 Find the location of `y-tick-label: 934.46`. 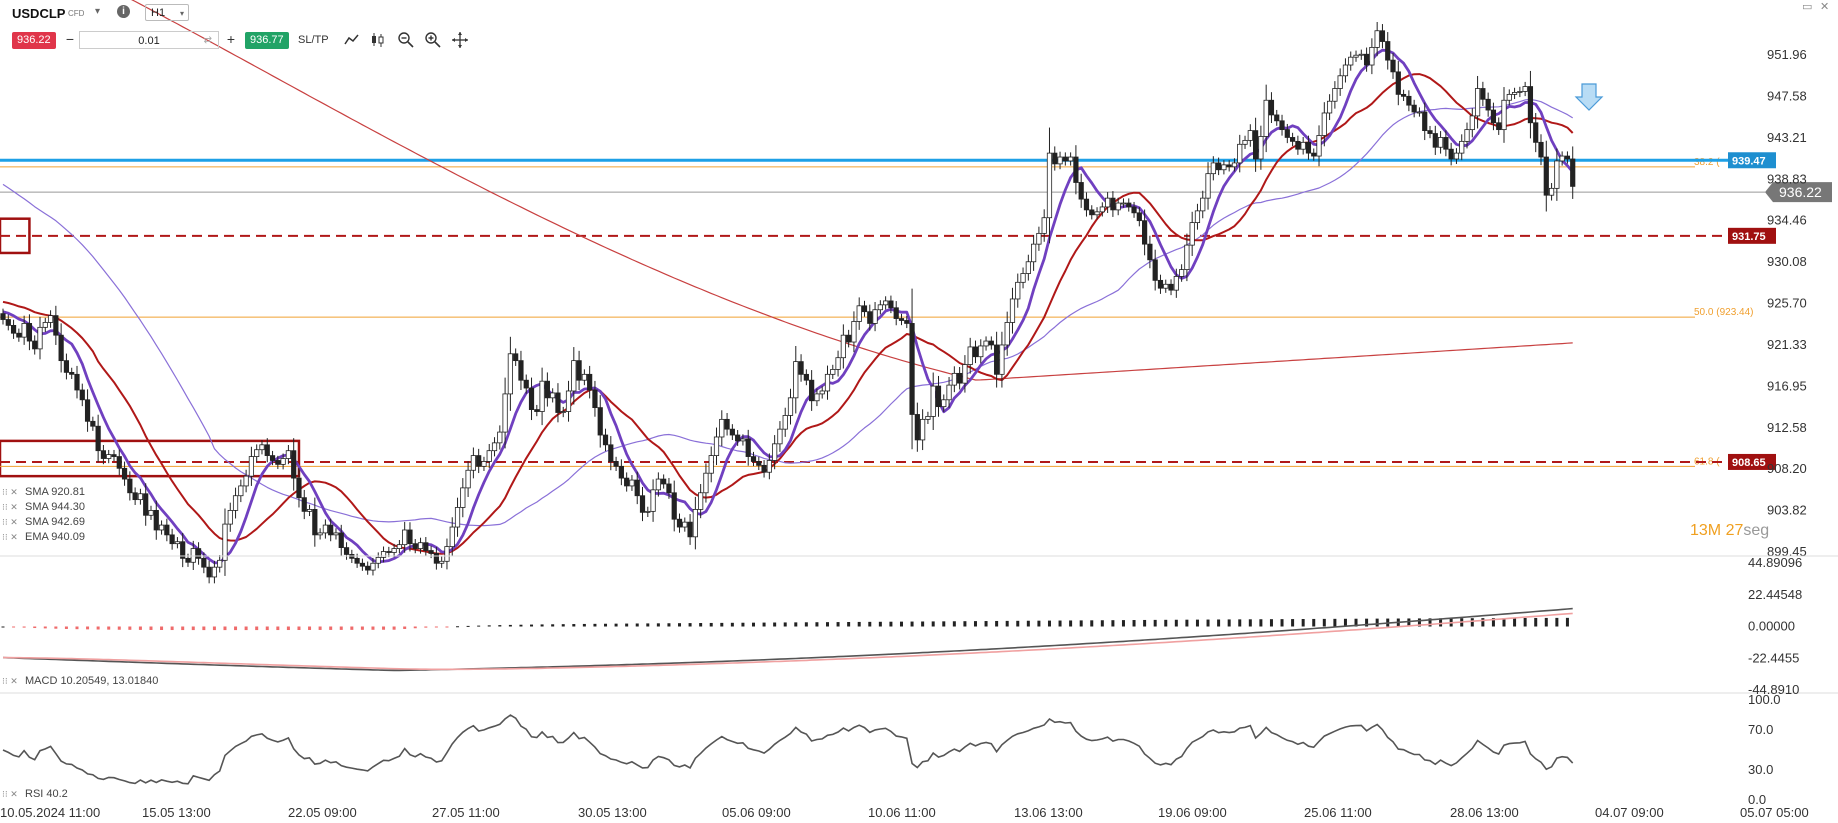

y-tick-label: 934.46 is located at coordinates (1787, 220).